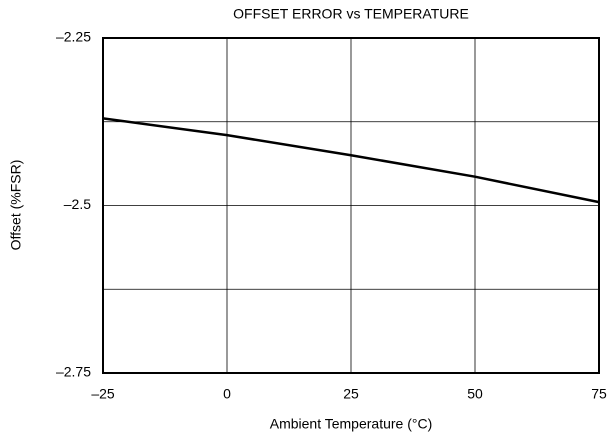 The height and width of the screenshot is (441, 610). What do you see at coordinates (475, 394) in the screenshot?
I see `x-tick-label: 50` at bounding box center [475, 394].